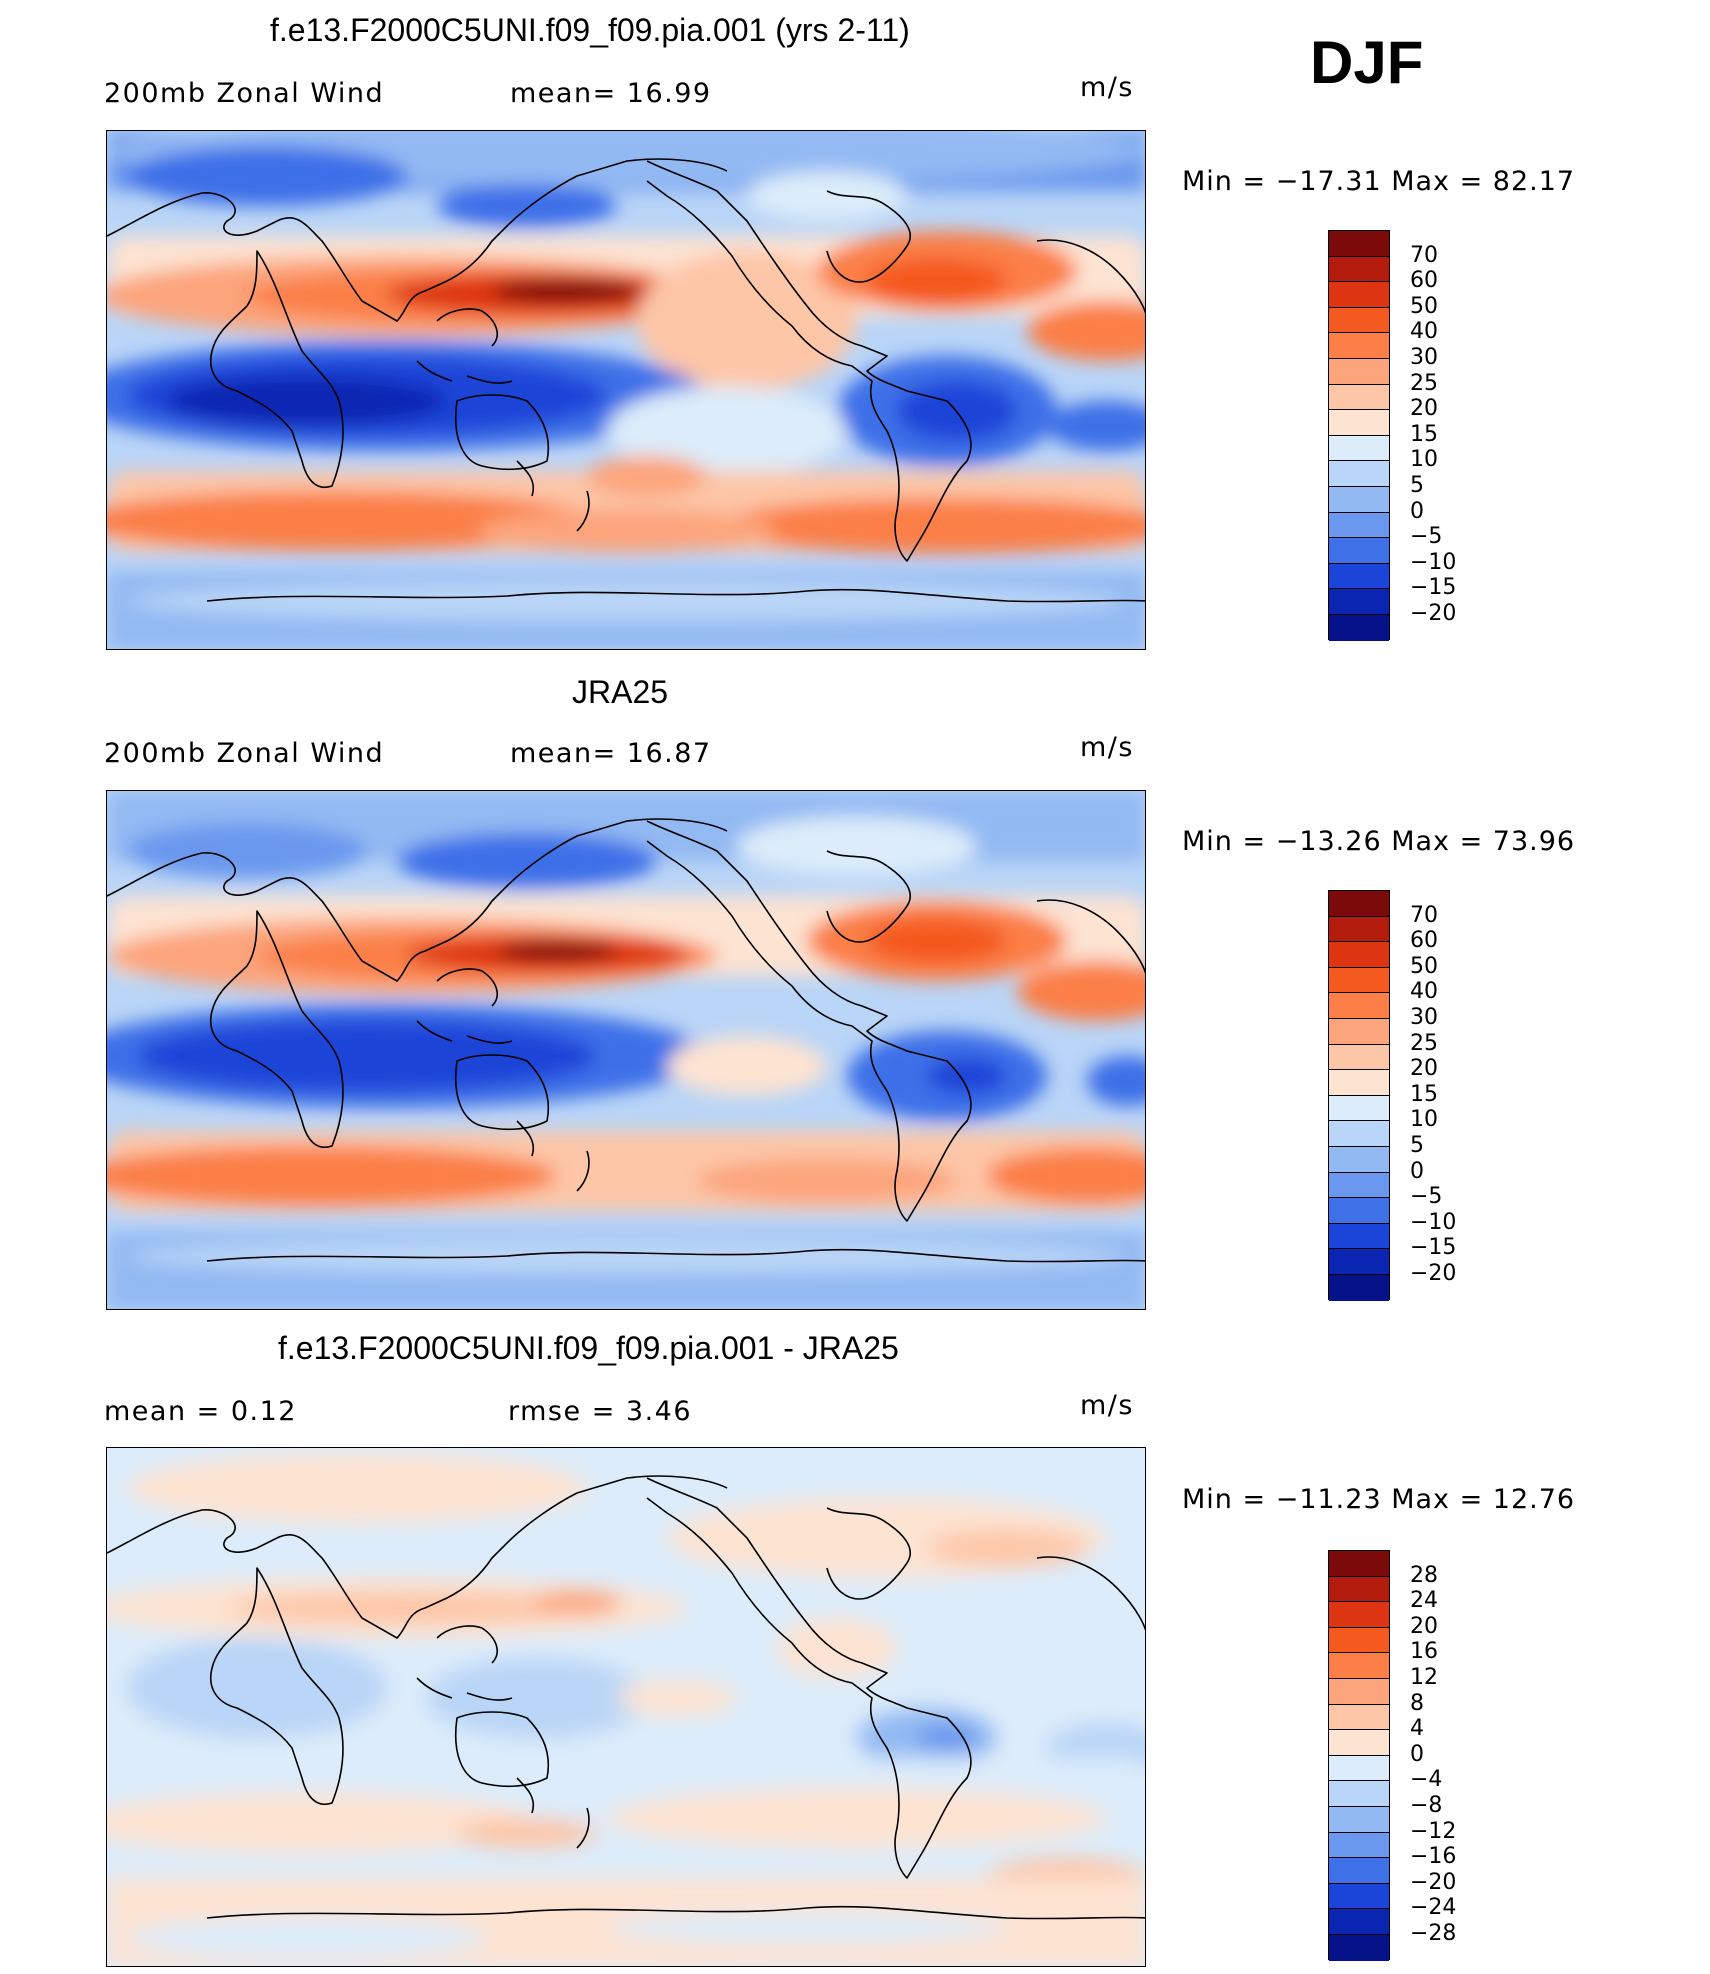 The width and height of the screenshot is (1710, 1974). I want to click on panel-3-colorbar, so click(1359, 1755).